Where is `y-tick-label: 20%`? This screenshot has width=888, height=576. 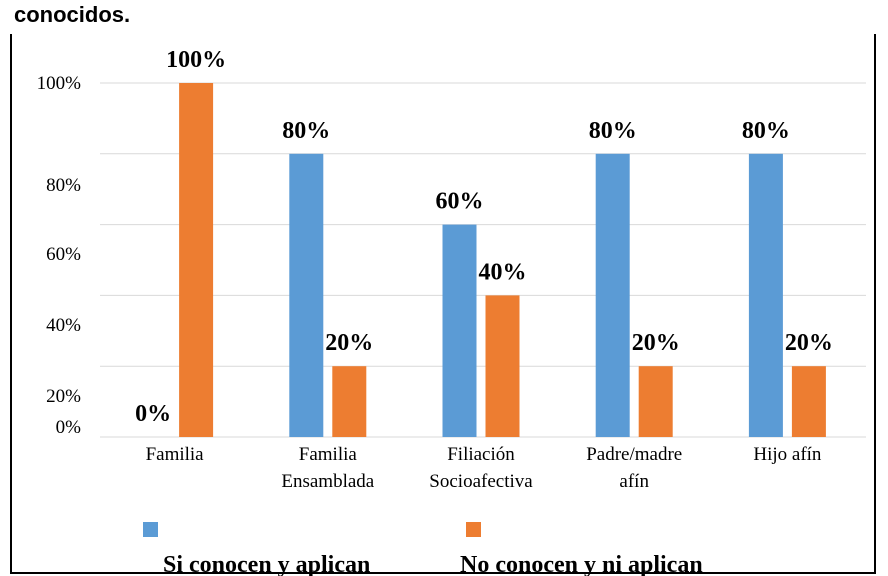 y-tick-label: 20% is located at coordinates (63, 396).